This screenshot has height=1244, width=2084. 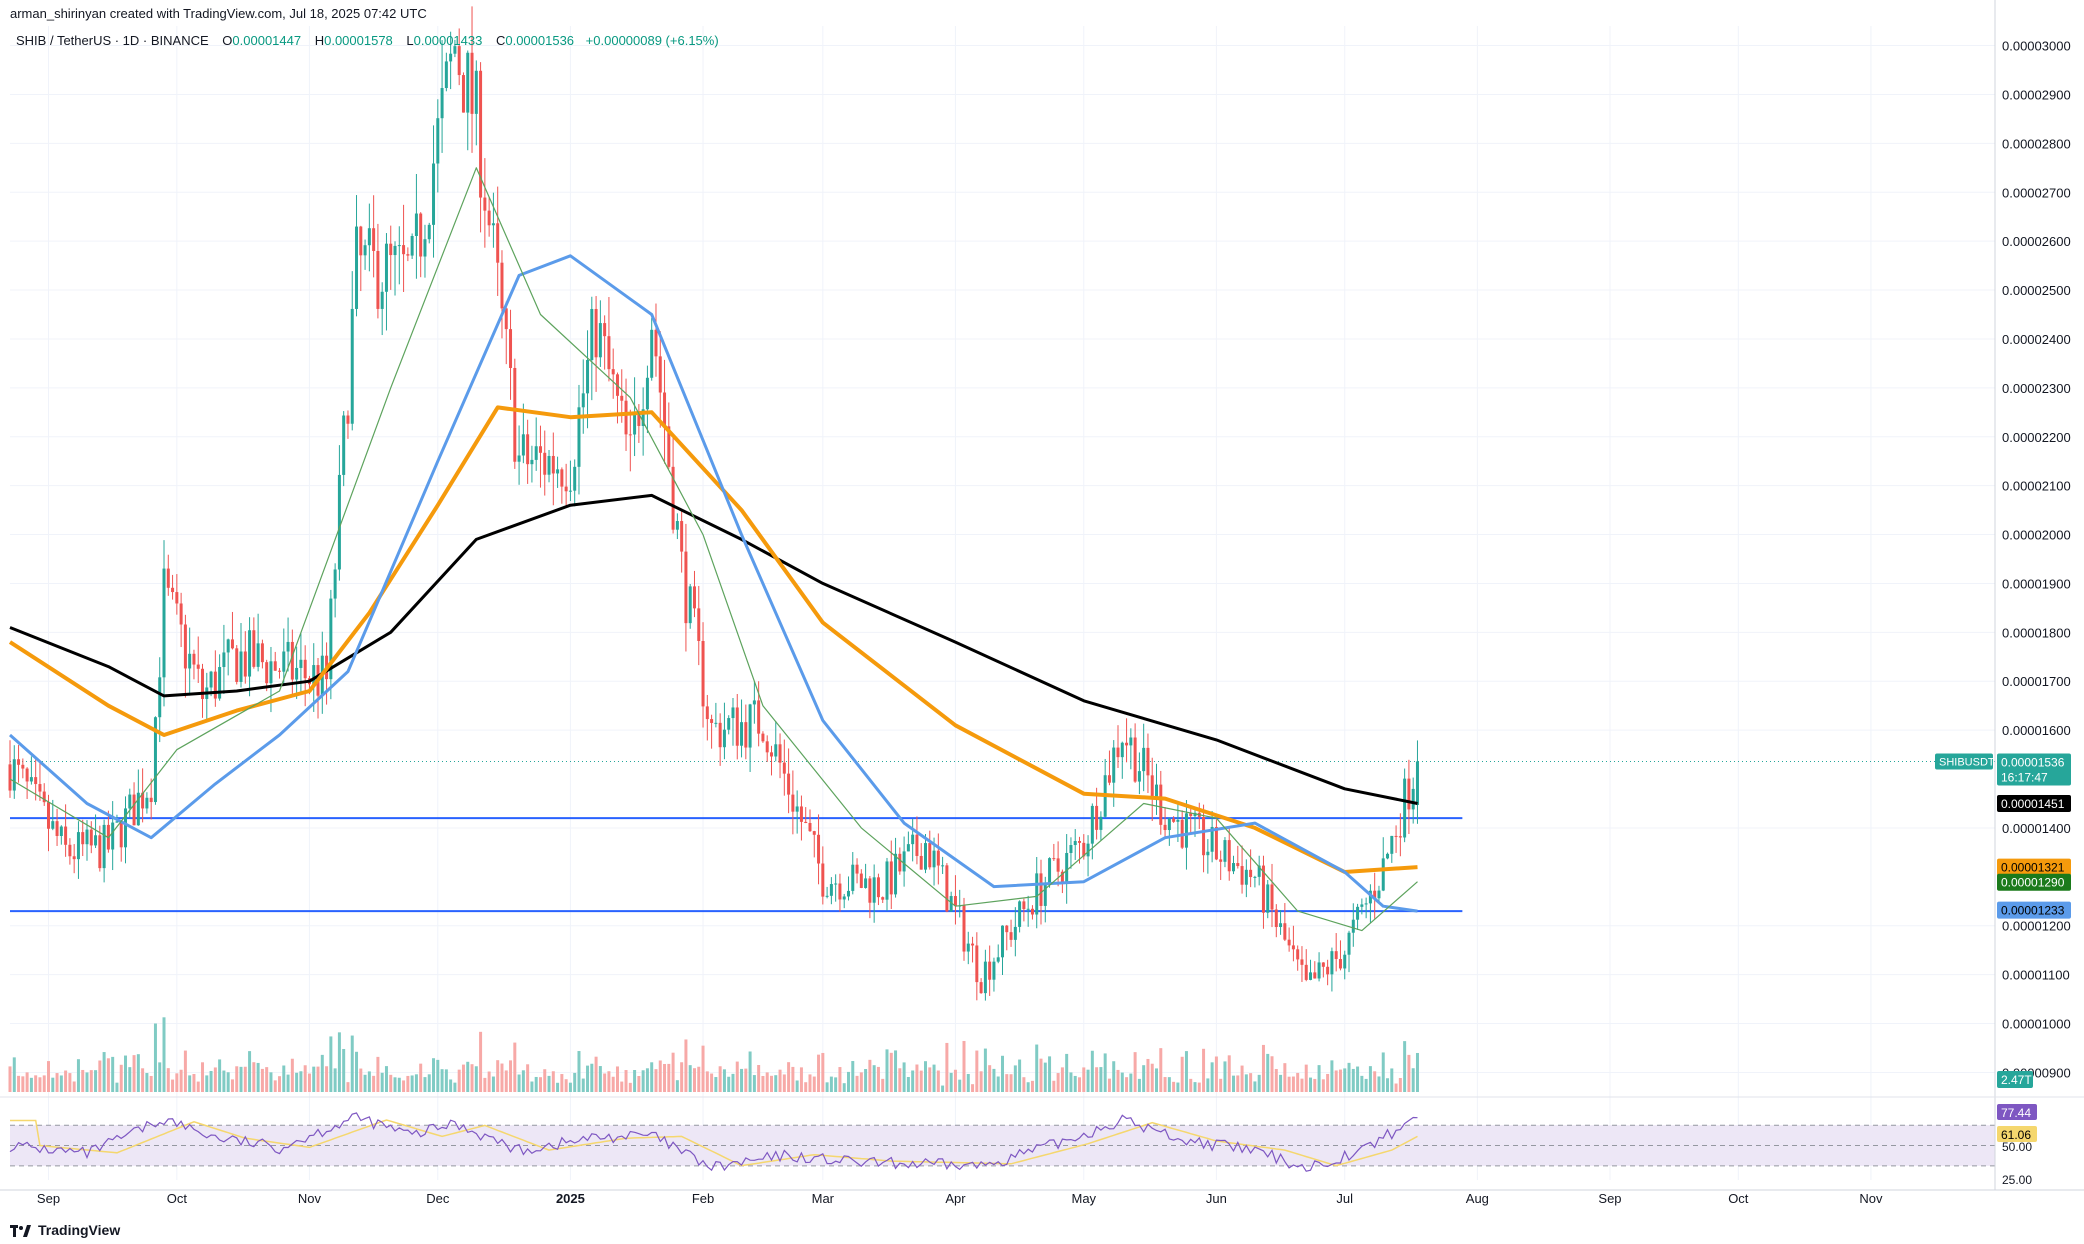 I want to click on volume-label-bg, so click(x=2015, y=1079).